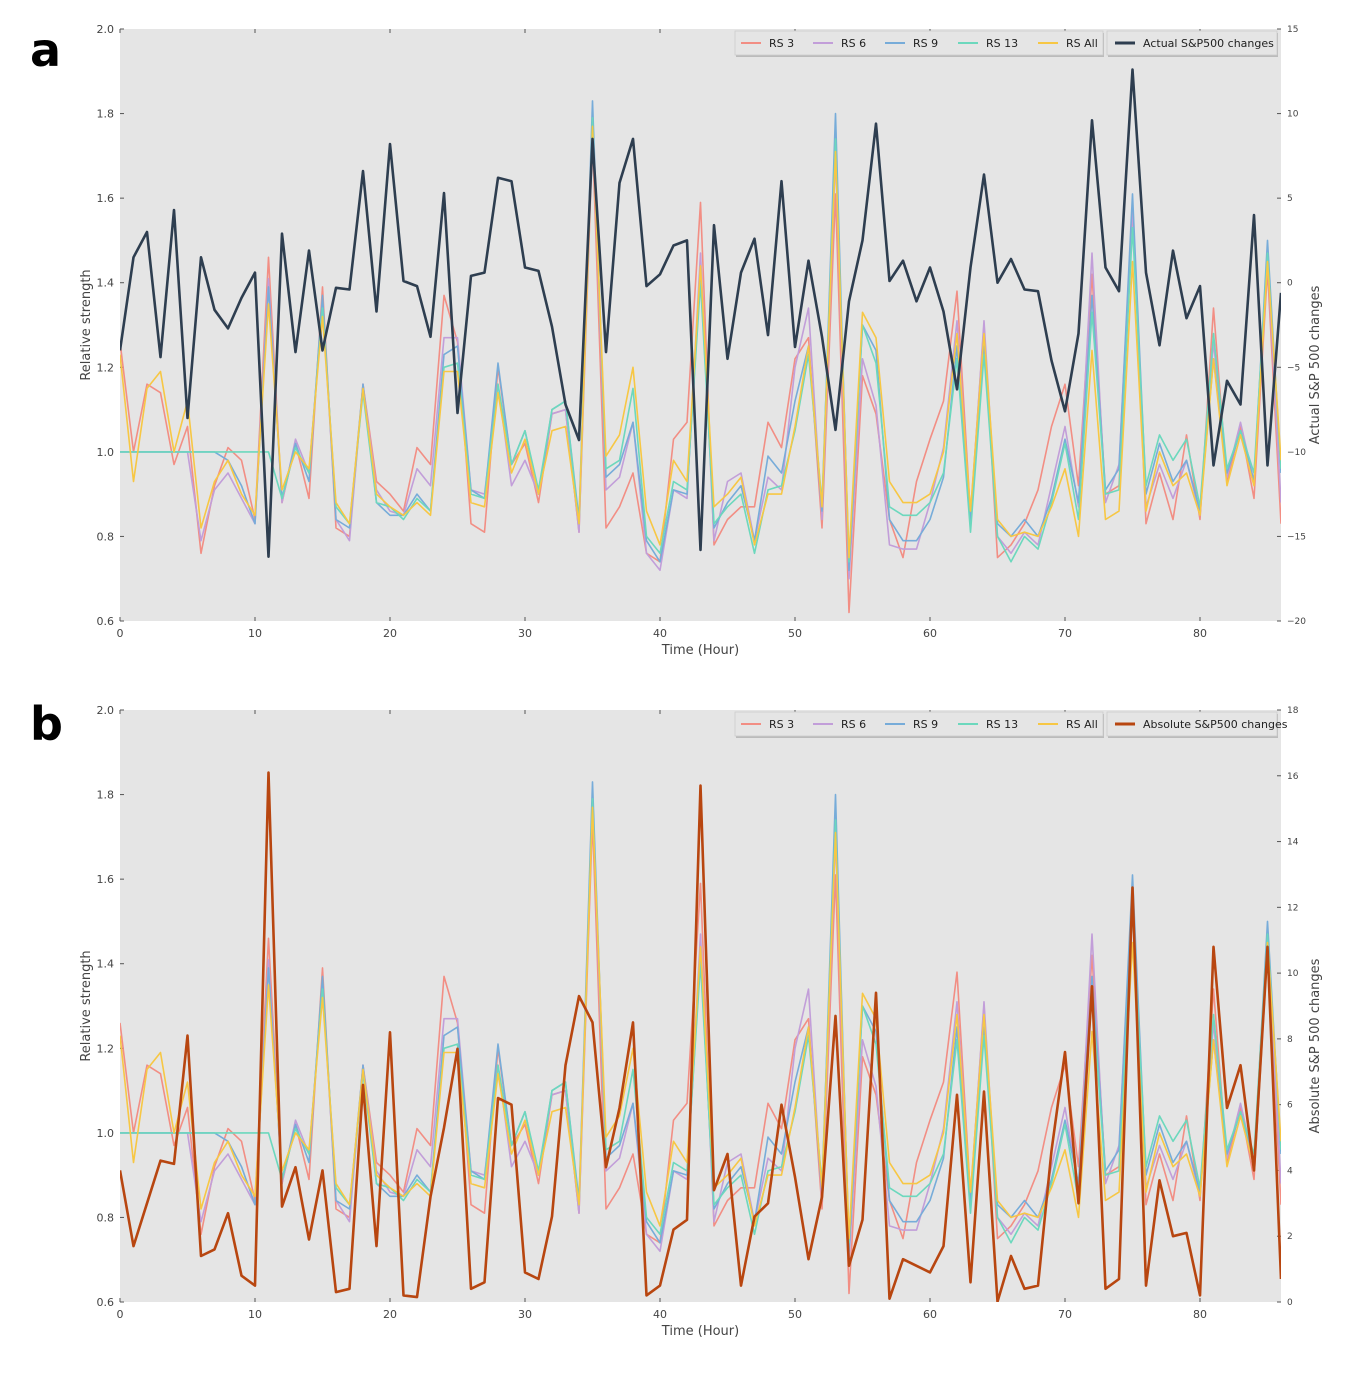  Describe the element at coordinates (1296, 622) in the screenshot. I see `y2-tick-label: −20` at that location.